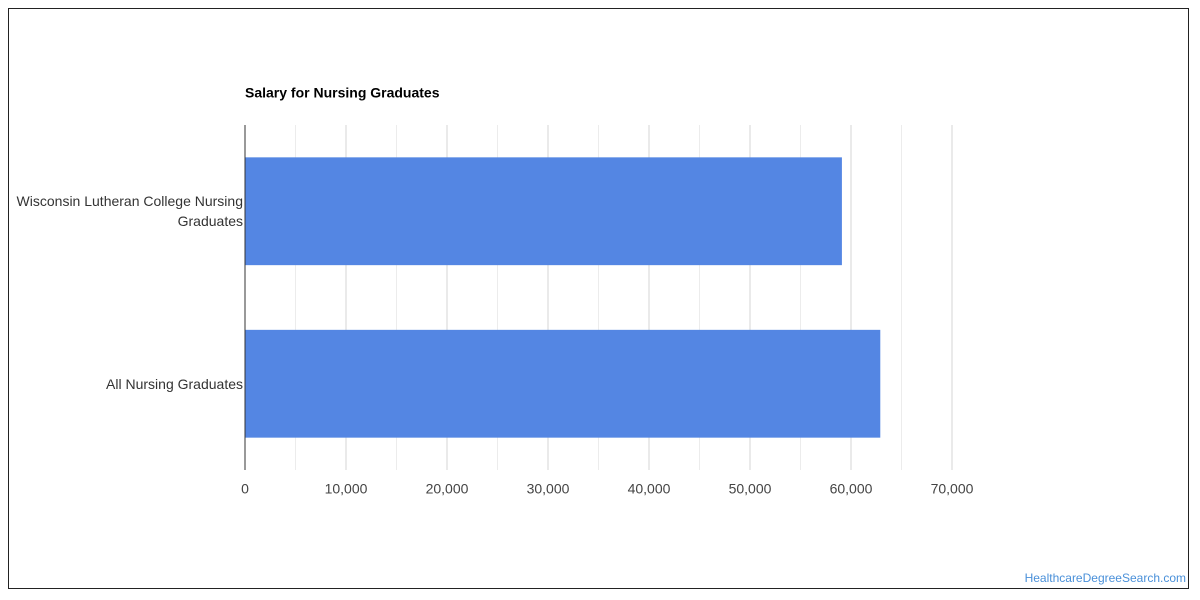  What do you see at coordinates (548, 489) in the screenshot?
I see `x-tick-label: 30,000` at bounding box center [548, 489].